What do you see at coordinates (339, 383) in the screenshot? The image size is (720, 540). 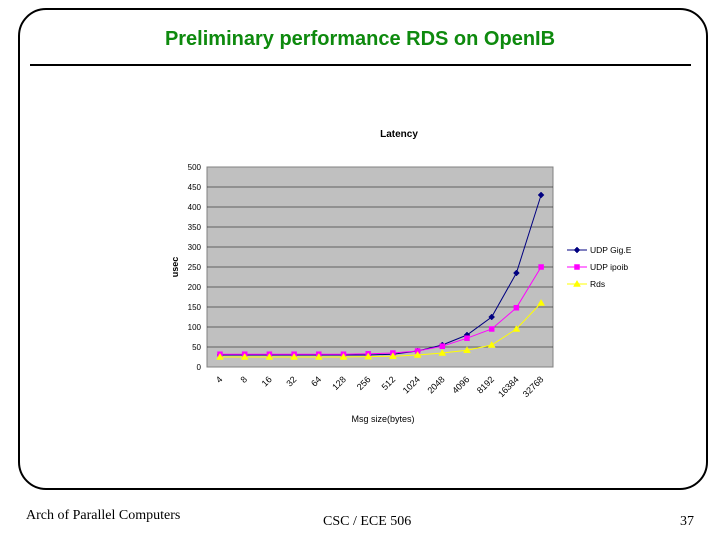 I see `x-tick-label: 128` at bounding box center [339, 383].